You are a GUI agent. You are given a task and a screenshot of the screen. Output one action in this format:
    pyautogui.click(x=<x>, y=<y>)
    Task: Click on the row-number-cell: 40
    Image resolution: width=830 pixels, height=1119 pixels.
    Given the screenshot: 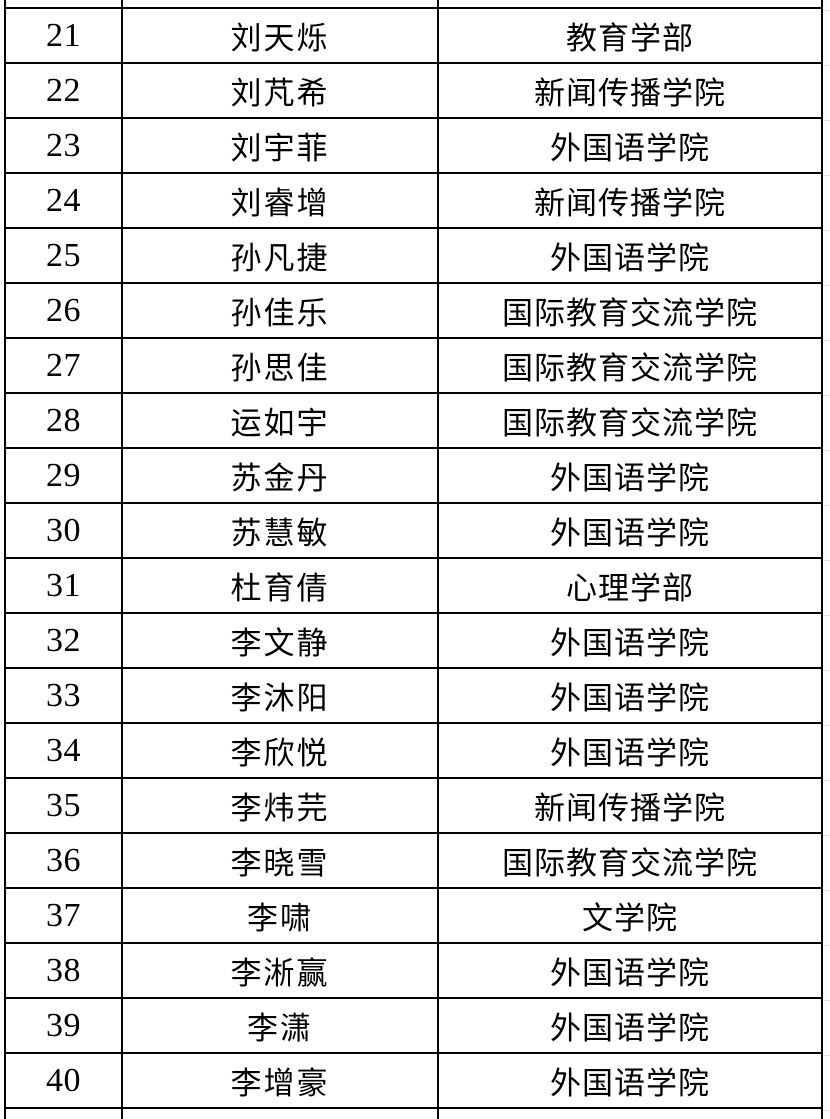 What is the action you would take?
    pyautogui.click(x=63, y=1080)
    